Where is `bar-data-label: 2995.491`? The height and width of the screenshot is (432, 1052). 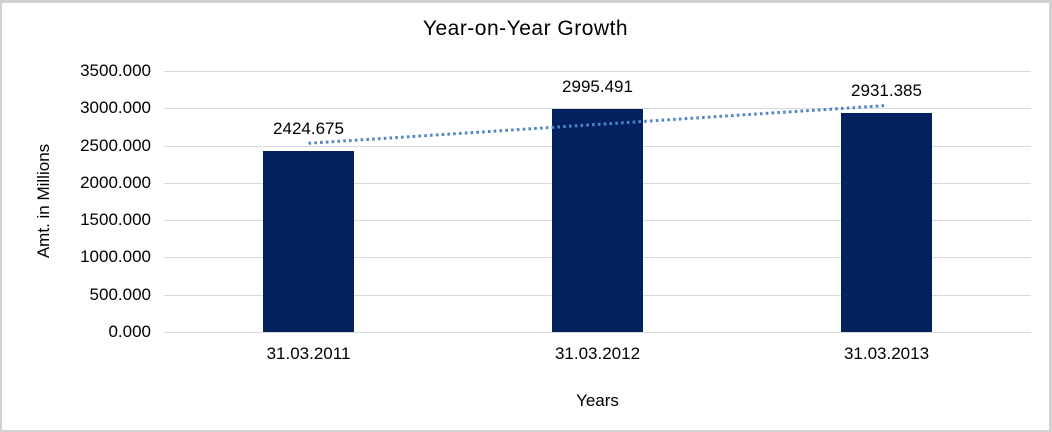 bar-data-label: 2995.491 is located at coordinates (597, 86).